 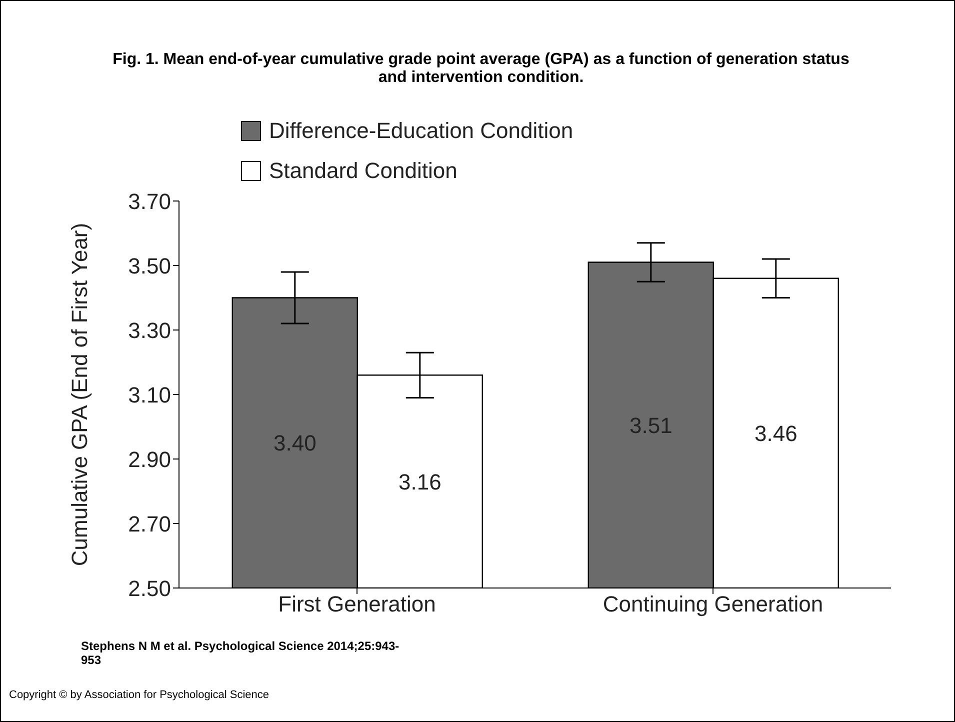 What do you see at coordinates (481, 69) in the screenshot?
I see `chart-title: Fig. 1. Mean end-of-year cumulative grade point average (GPA) as a function of generation status and intervention condition.` at bounding box center [481, 69].